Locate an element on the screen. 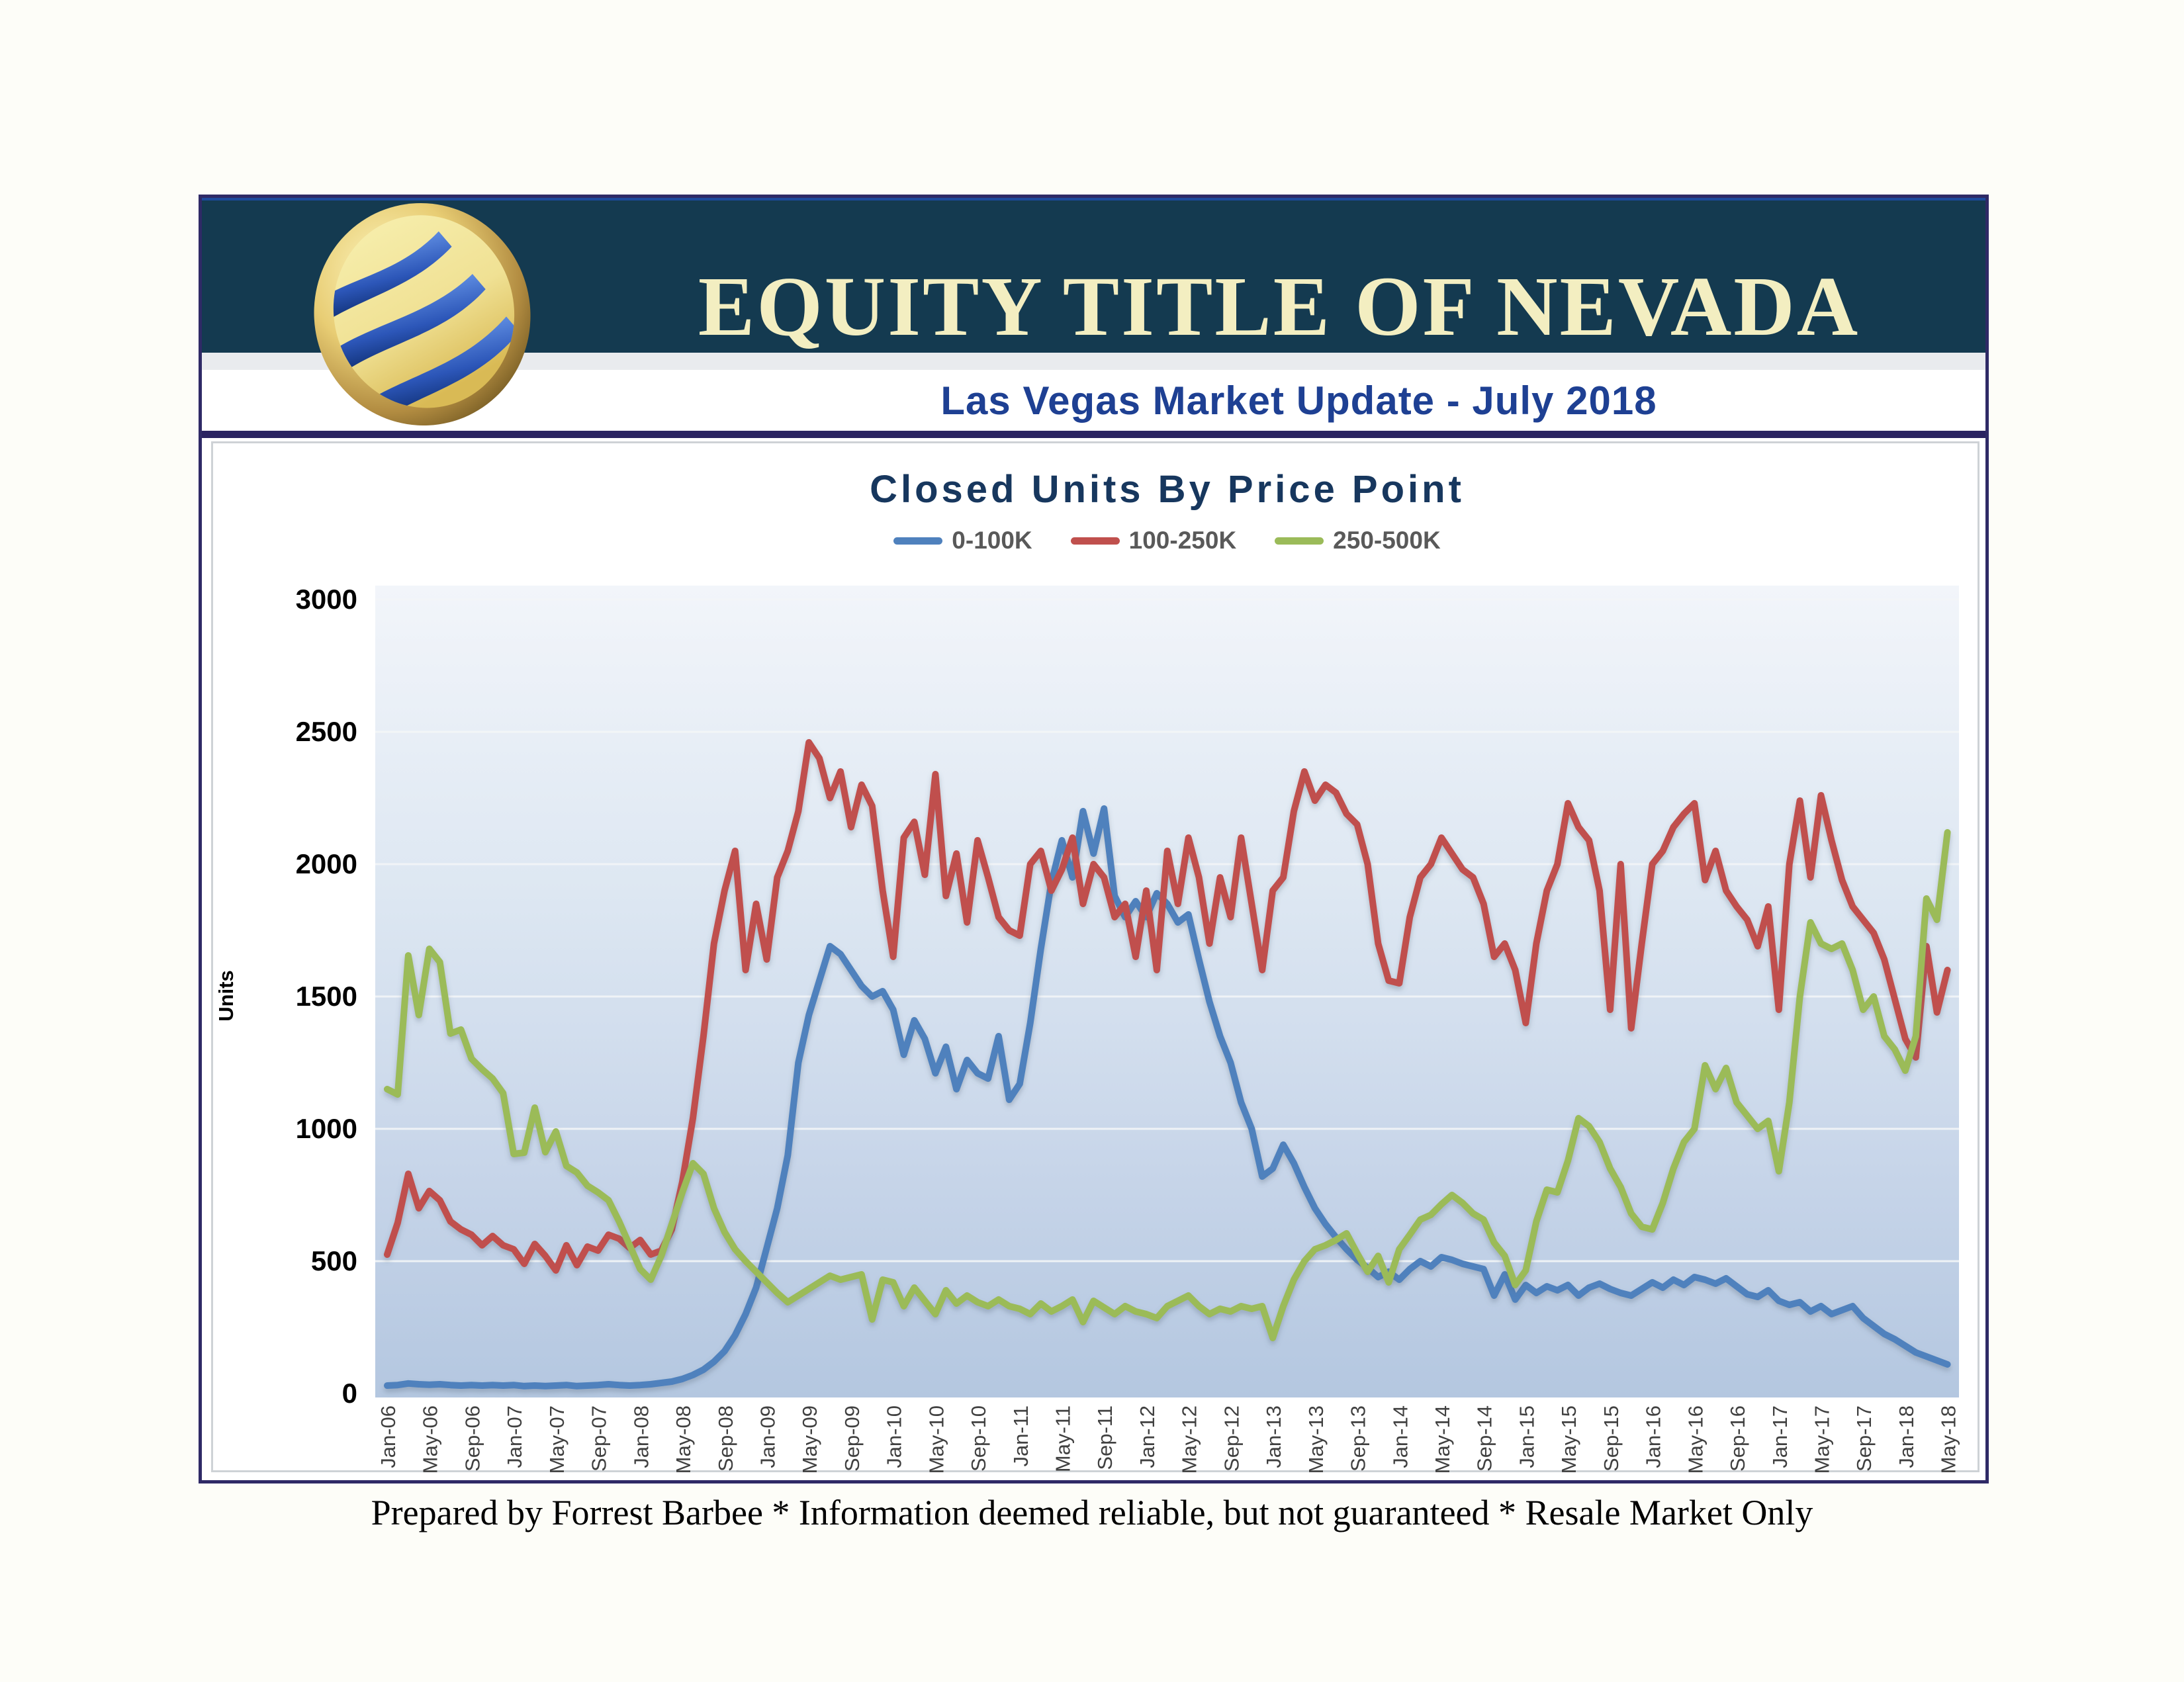 This screenshot has width=2184, height=1682. legend-item-250-500k: 250-500K is located at coordinates (1358, 540).